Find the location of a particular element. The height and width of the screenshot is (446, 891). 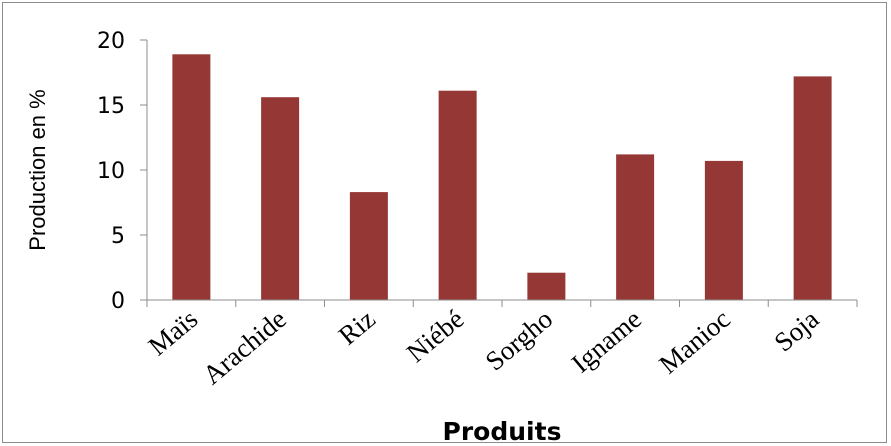

y-axis-tick-labels: 0 5 10 15 20 is located at coordinates (111, 171).